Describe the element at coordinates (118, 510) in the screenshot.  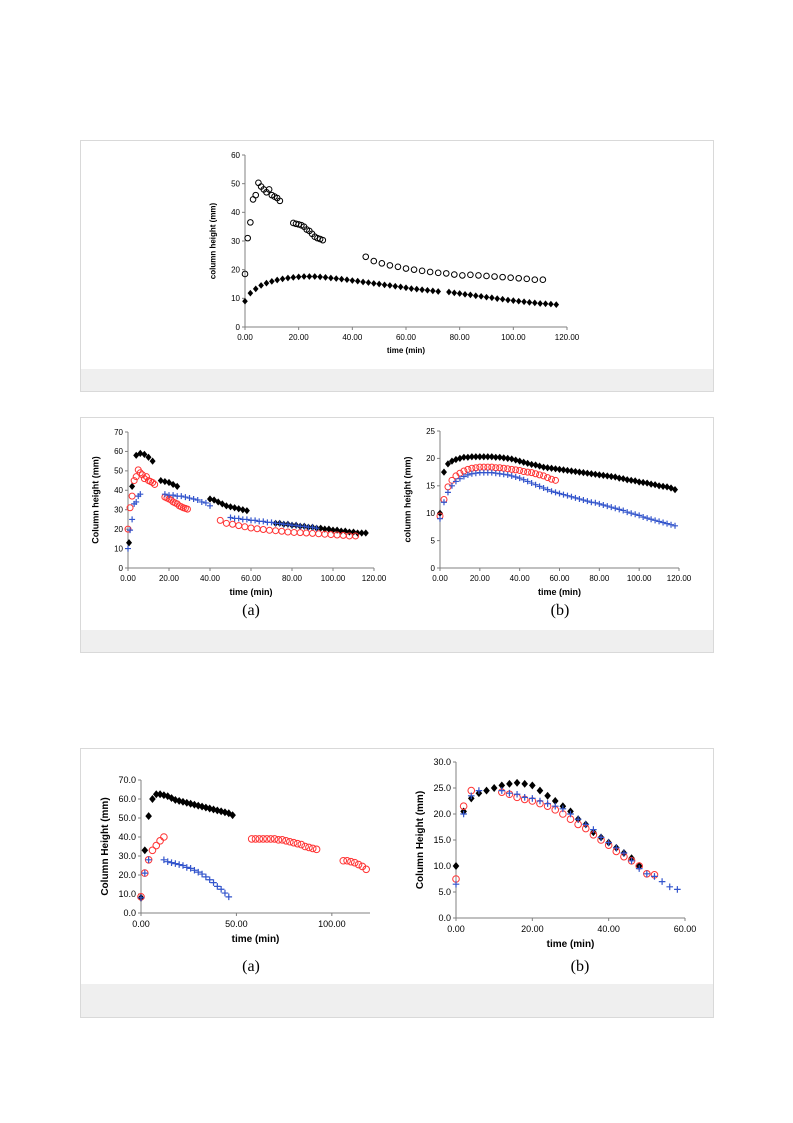
I see `y-tick-label: 30` at that location.